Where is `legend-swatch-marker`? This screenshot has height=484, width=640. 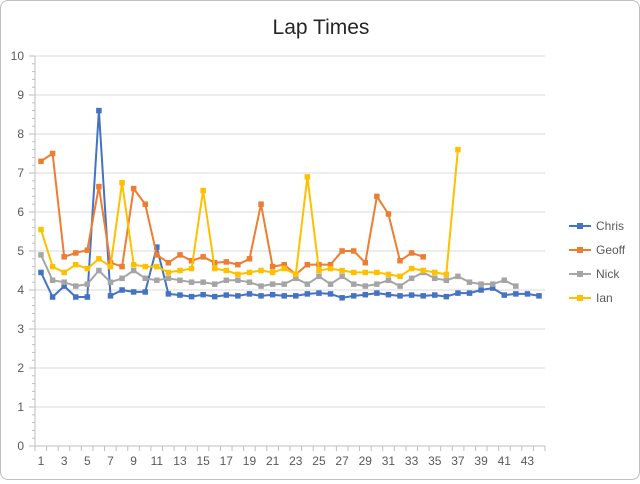
legend-swatch-marker is located at coordinates (580, 274).